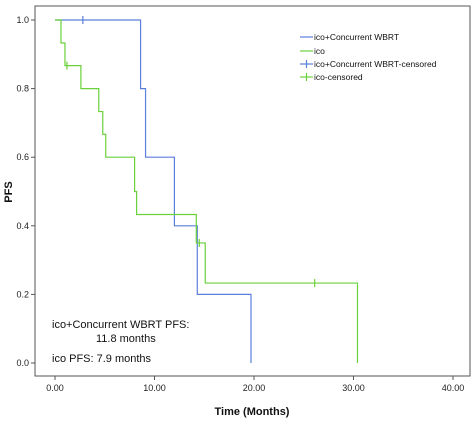 The image size is (474, 424). I want to click on x-tick-label: 10.00, so click(154, 388).